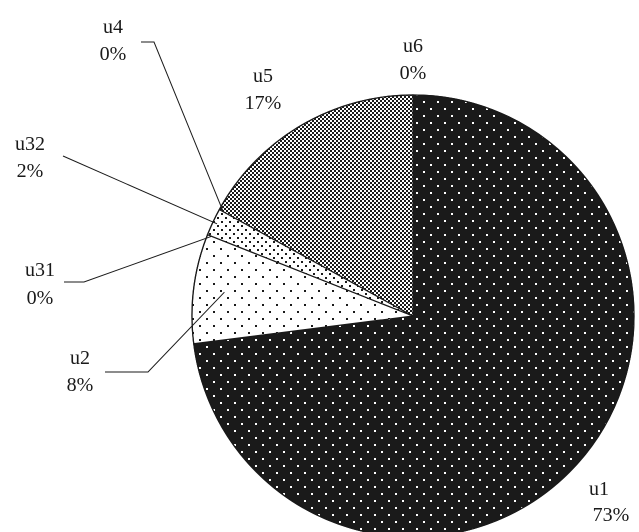  Describe the element at coordinates (40, 270) in the screenshot. I see `slice-label-u31-name: u31` at that location.